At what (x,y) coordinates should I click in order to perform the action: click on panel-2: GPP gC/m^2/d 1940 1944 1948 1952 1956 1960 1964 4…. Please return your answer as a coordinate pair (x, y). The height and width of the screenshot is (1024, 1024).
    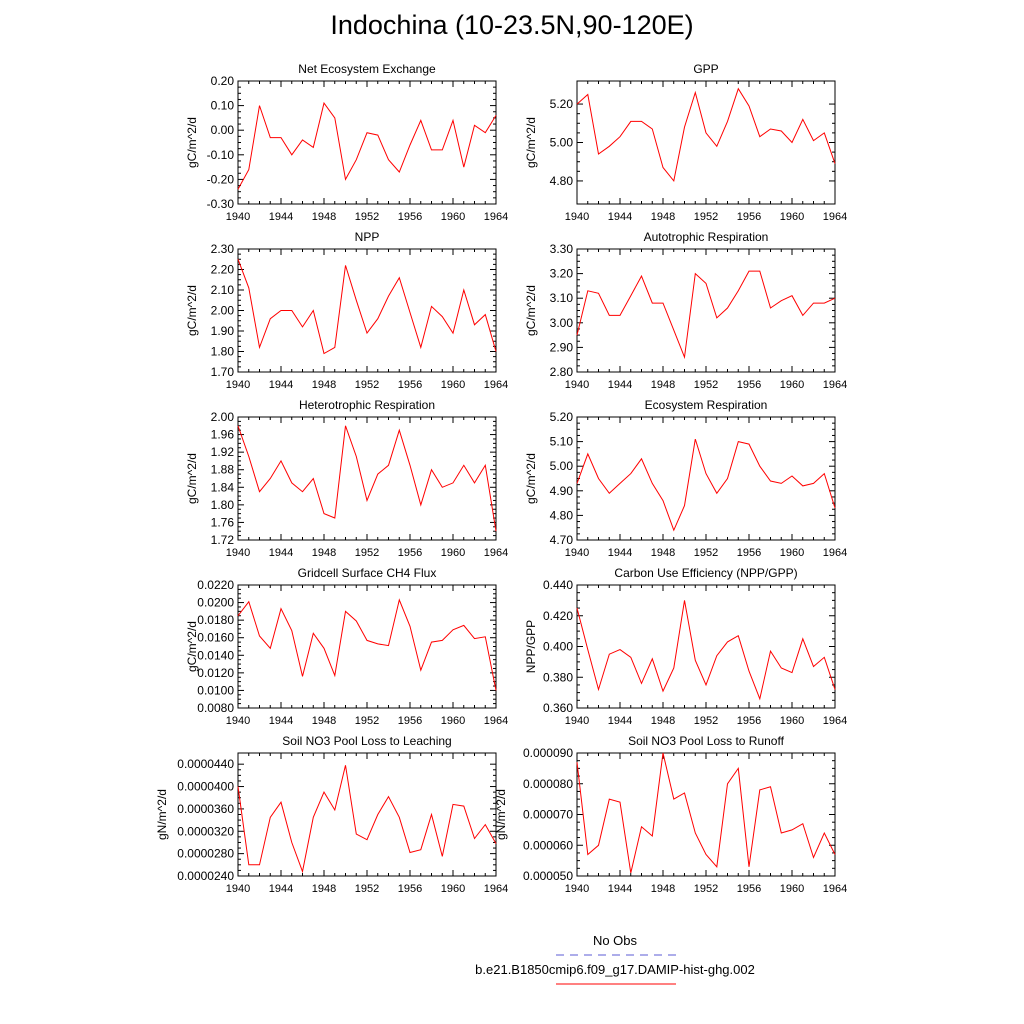
    Looking at the image, I should click on (685, 142).